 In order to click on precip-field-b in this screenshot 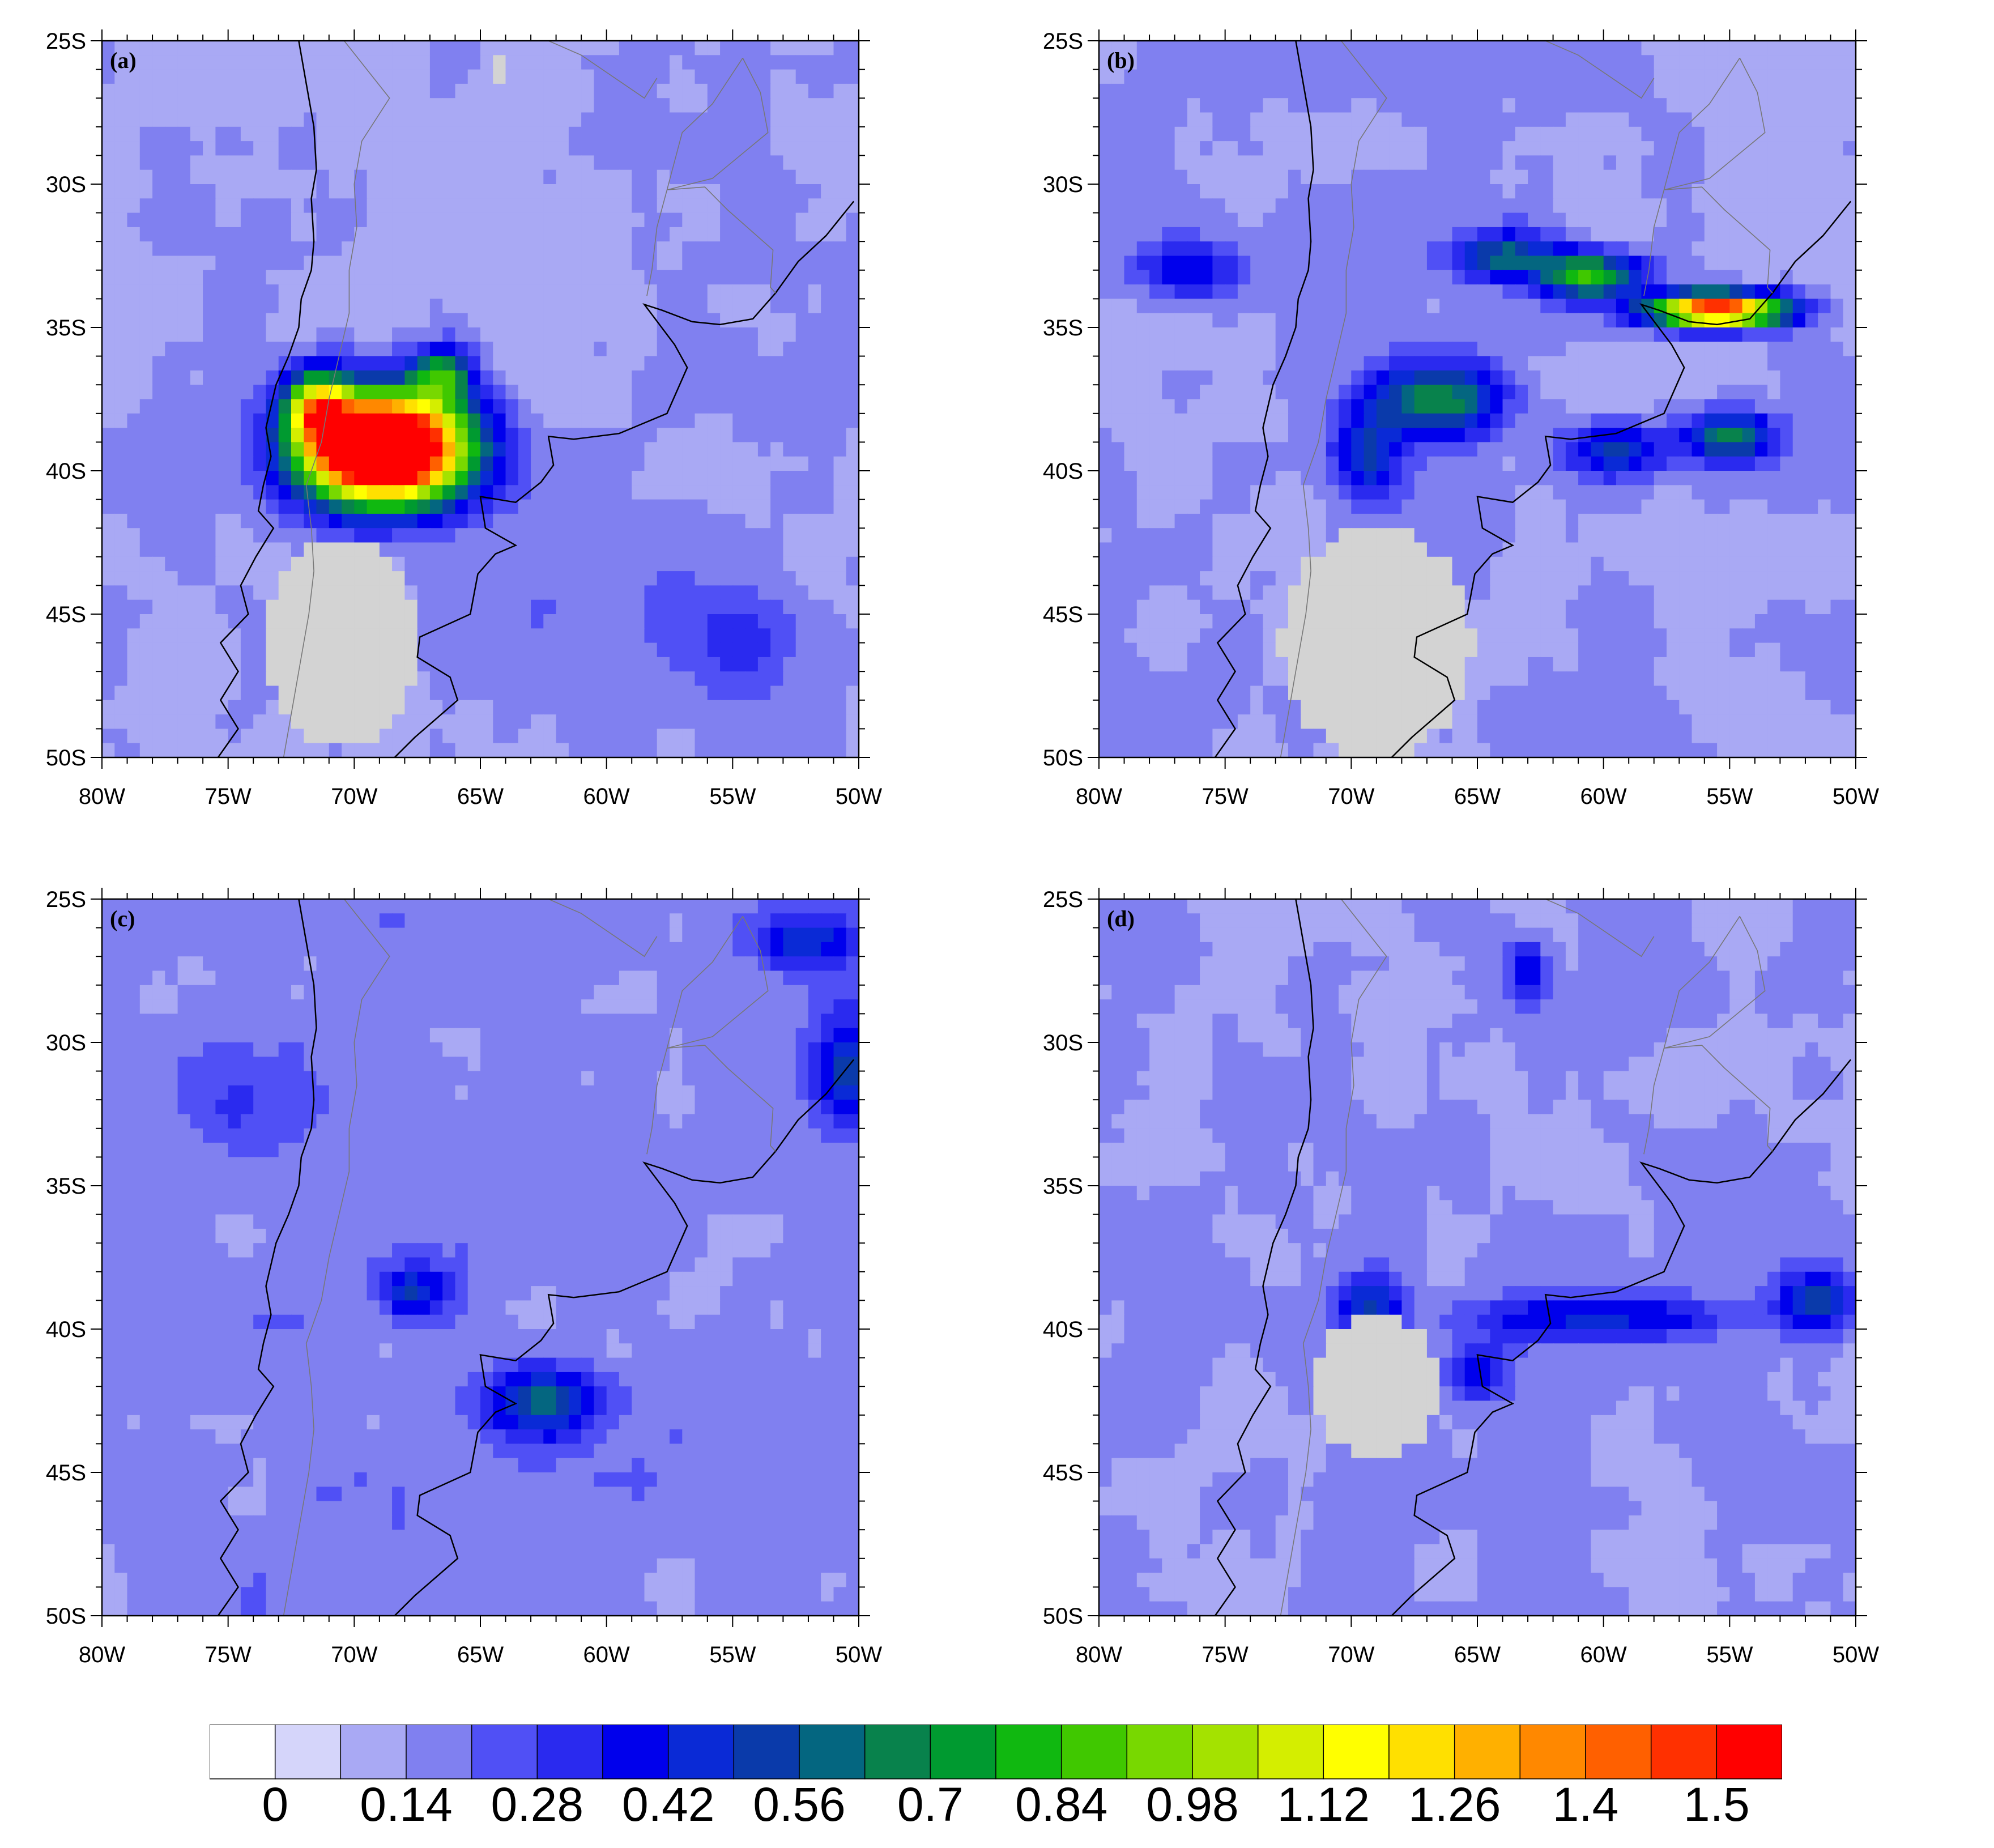, I will do `click(1478, 399)`.